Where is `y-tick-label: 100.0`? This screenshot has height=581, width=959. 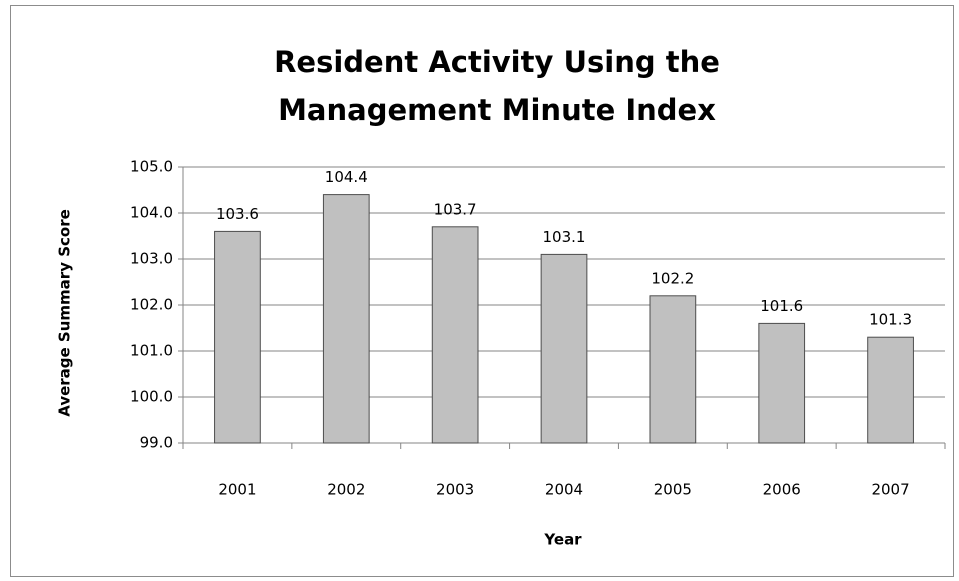 y-tick-label: 100.0 is located at coordinates (151, 397).